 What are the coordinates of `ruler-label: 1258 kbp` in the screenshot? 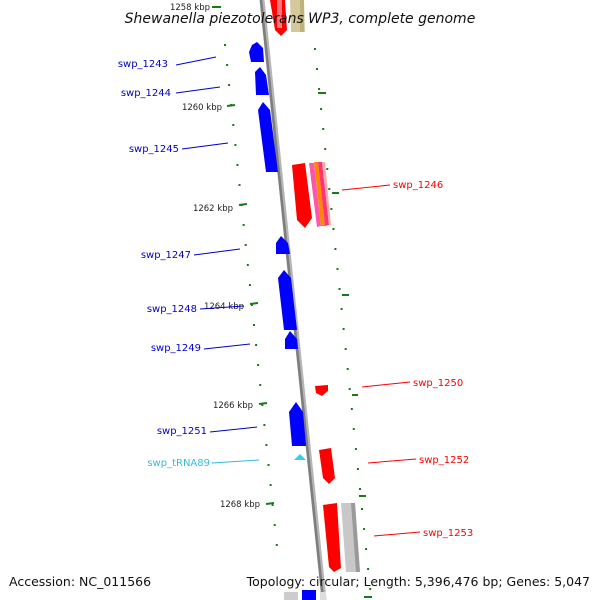 It's located at (190, 8).